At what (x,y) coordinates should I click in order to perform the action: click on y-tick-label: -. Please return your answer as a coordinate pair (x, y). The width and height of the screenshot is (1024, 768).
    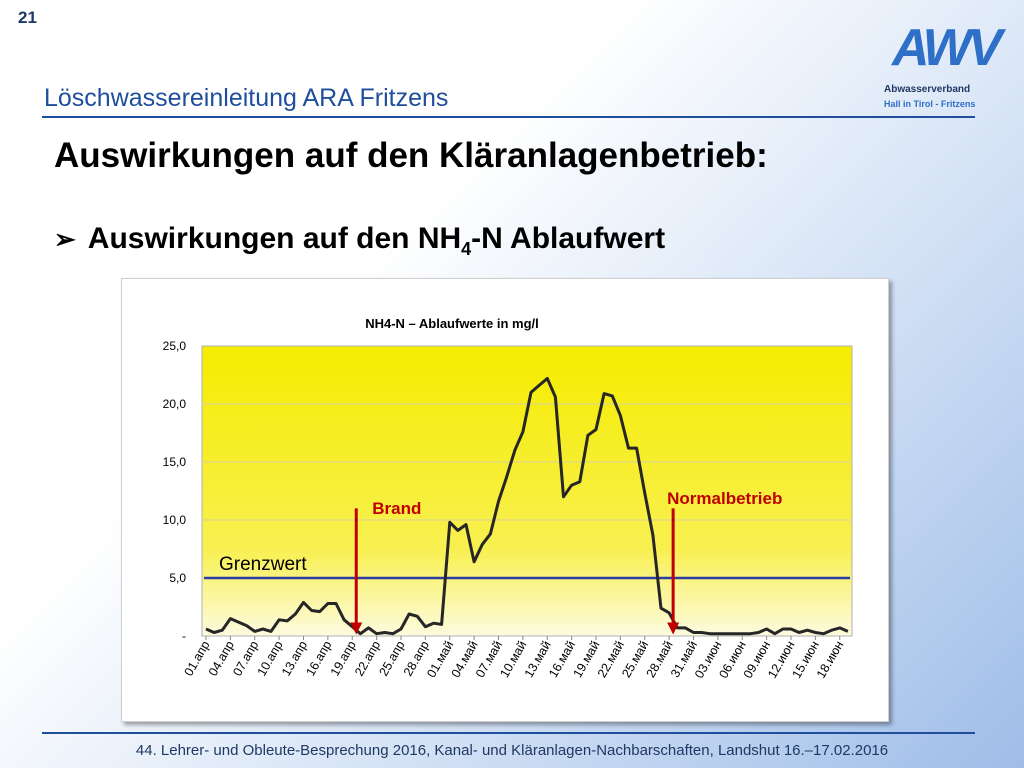
    Looking at the image, I should click on (184, 636).